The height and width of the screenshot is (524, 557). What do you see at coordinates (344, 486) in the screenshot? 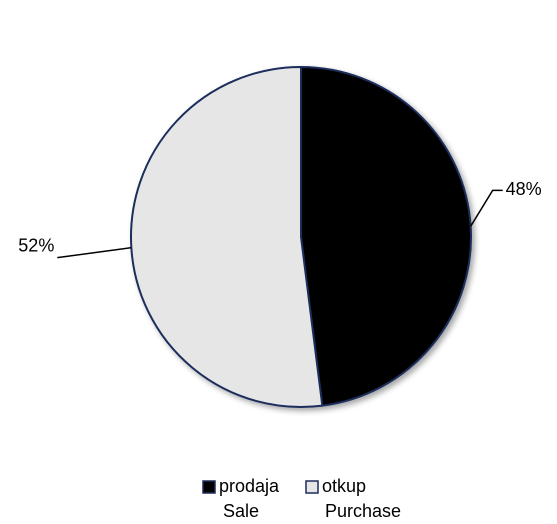
I see `legend-label: otkup` at bounding box center [344, 486].